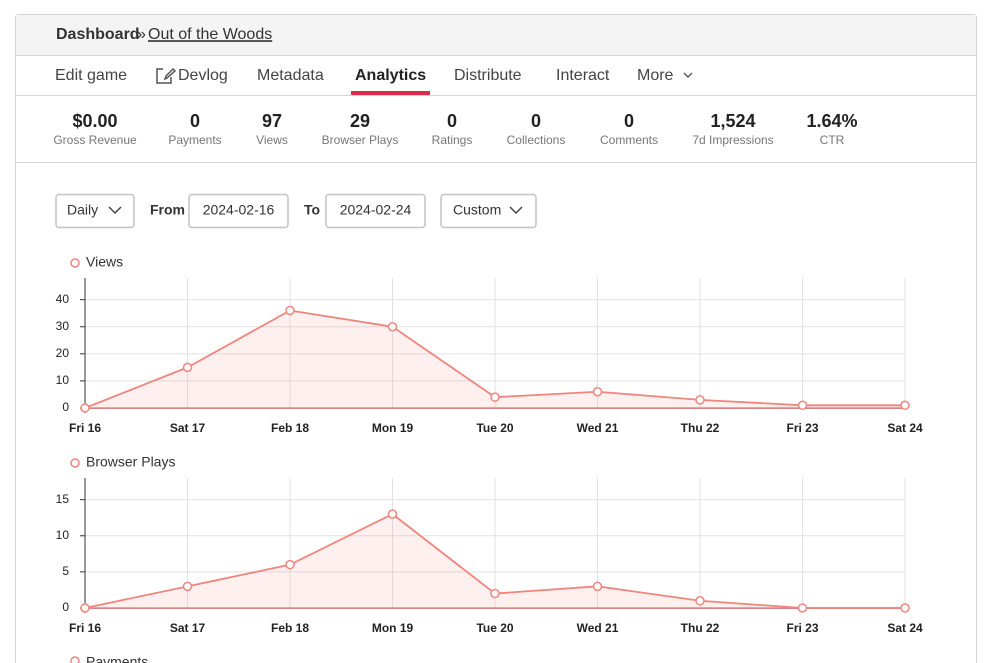  I want to click on tab: Metadata, so click(290, 75).